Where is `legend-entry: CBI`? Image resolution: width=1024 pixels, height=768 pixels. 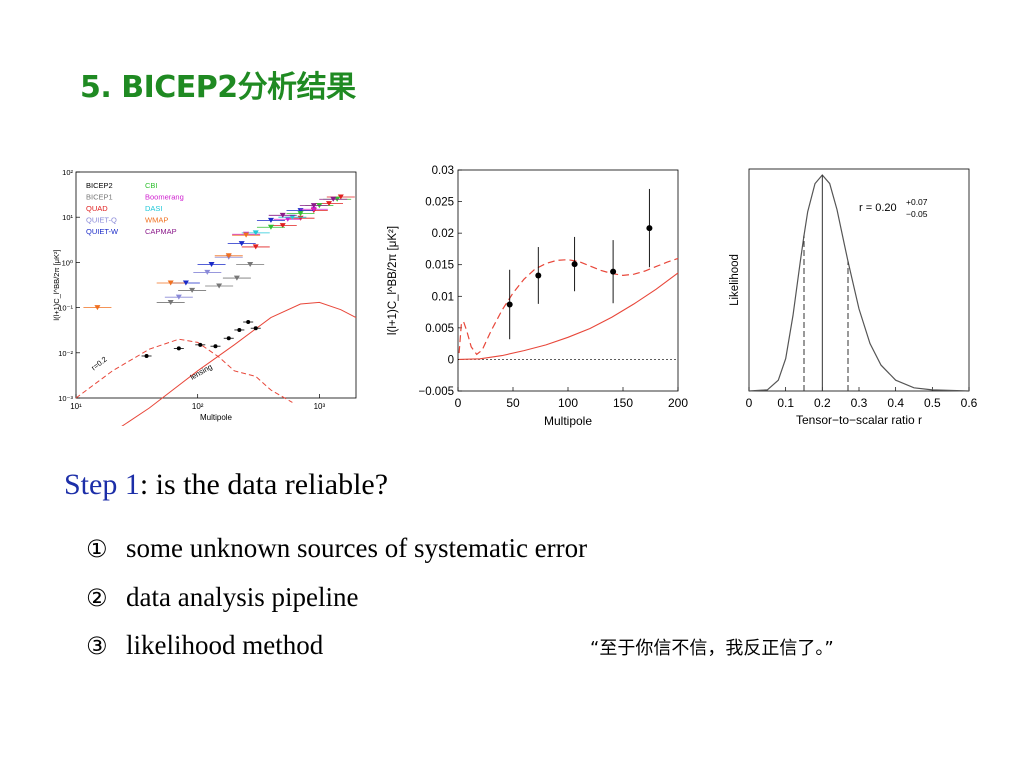 legend-entry: CBI is located at coordinates (151, 185).